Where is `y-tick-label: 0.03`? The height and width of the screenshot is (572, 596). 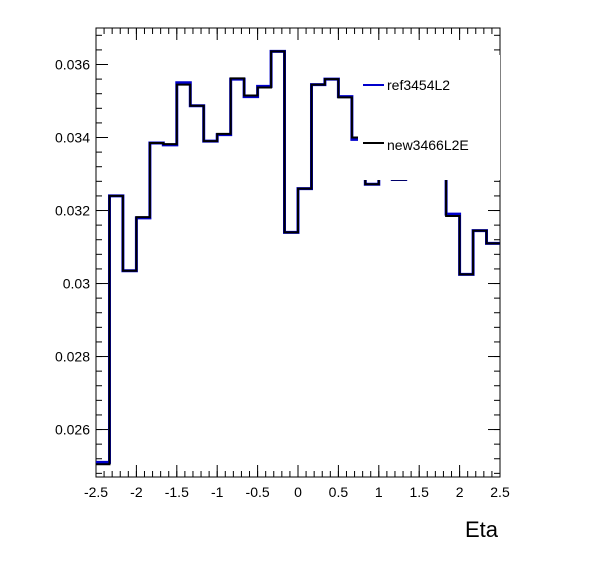
y-tick-label: 0.03 is located at coordinates (76, 284).